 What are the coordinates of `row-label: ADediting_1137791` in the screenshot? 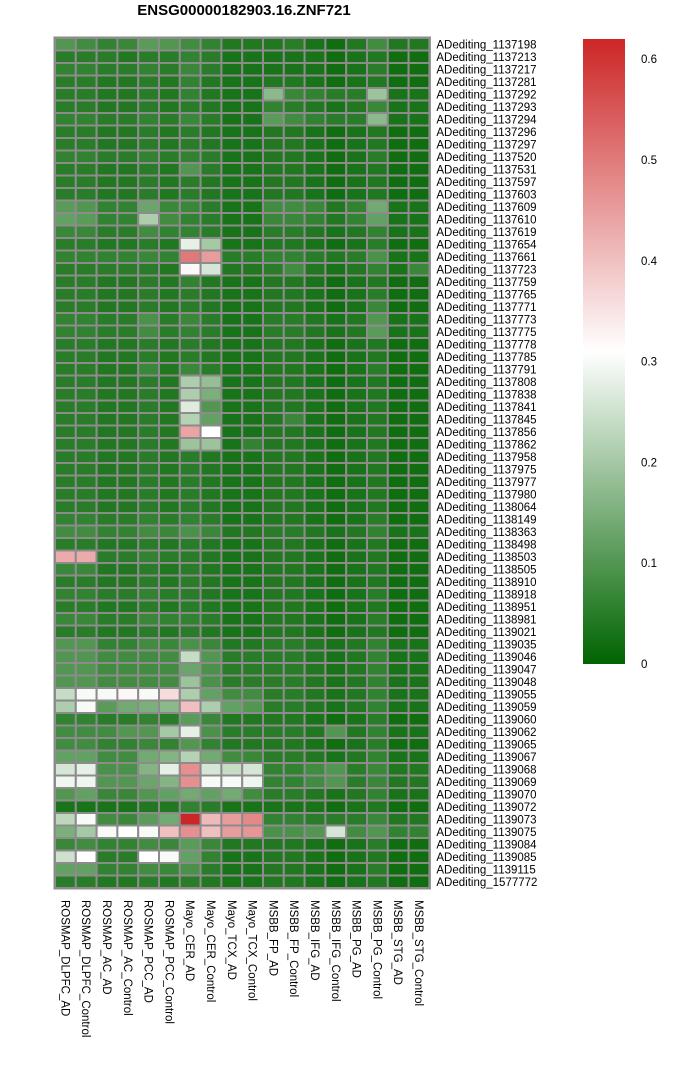 It's located at (486, 370).